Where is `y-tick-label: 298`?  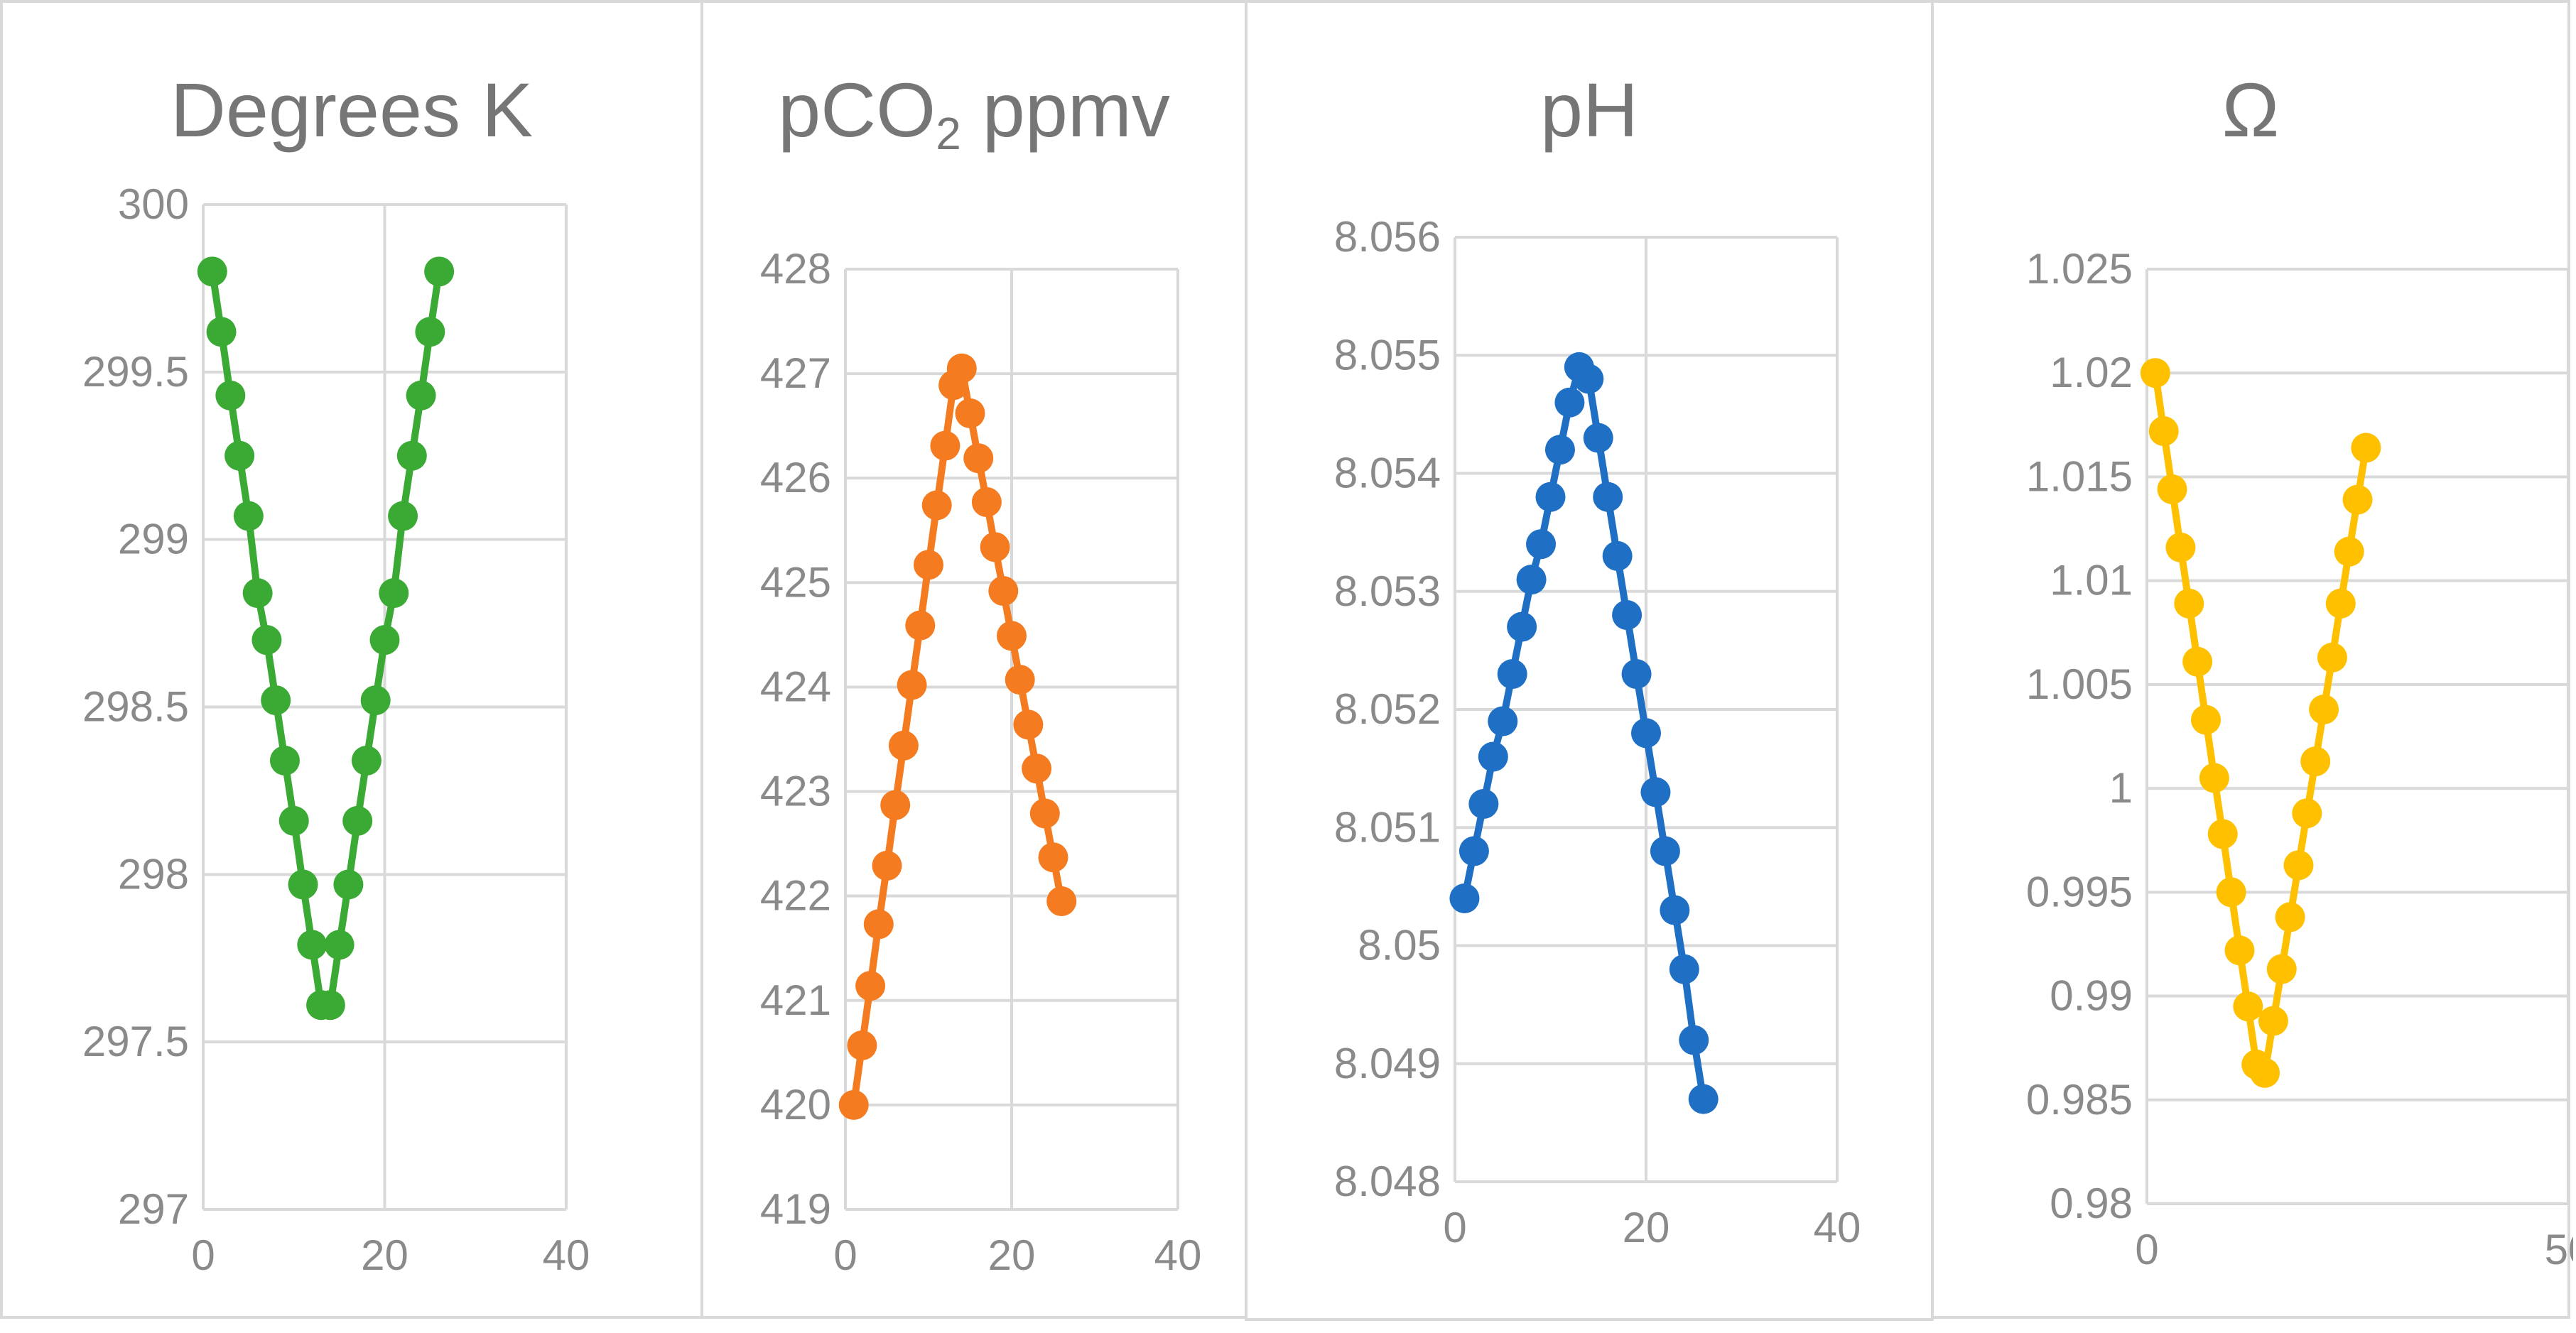 y-tick-label: 298 is located at coordinates (153, 874).